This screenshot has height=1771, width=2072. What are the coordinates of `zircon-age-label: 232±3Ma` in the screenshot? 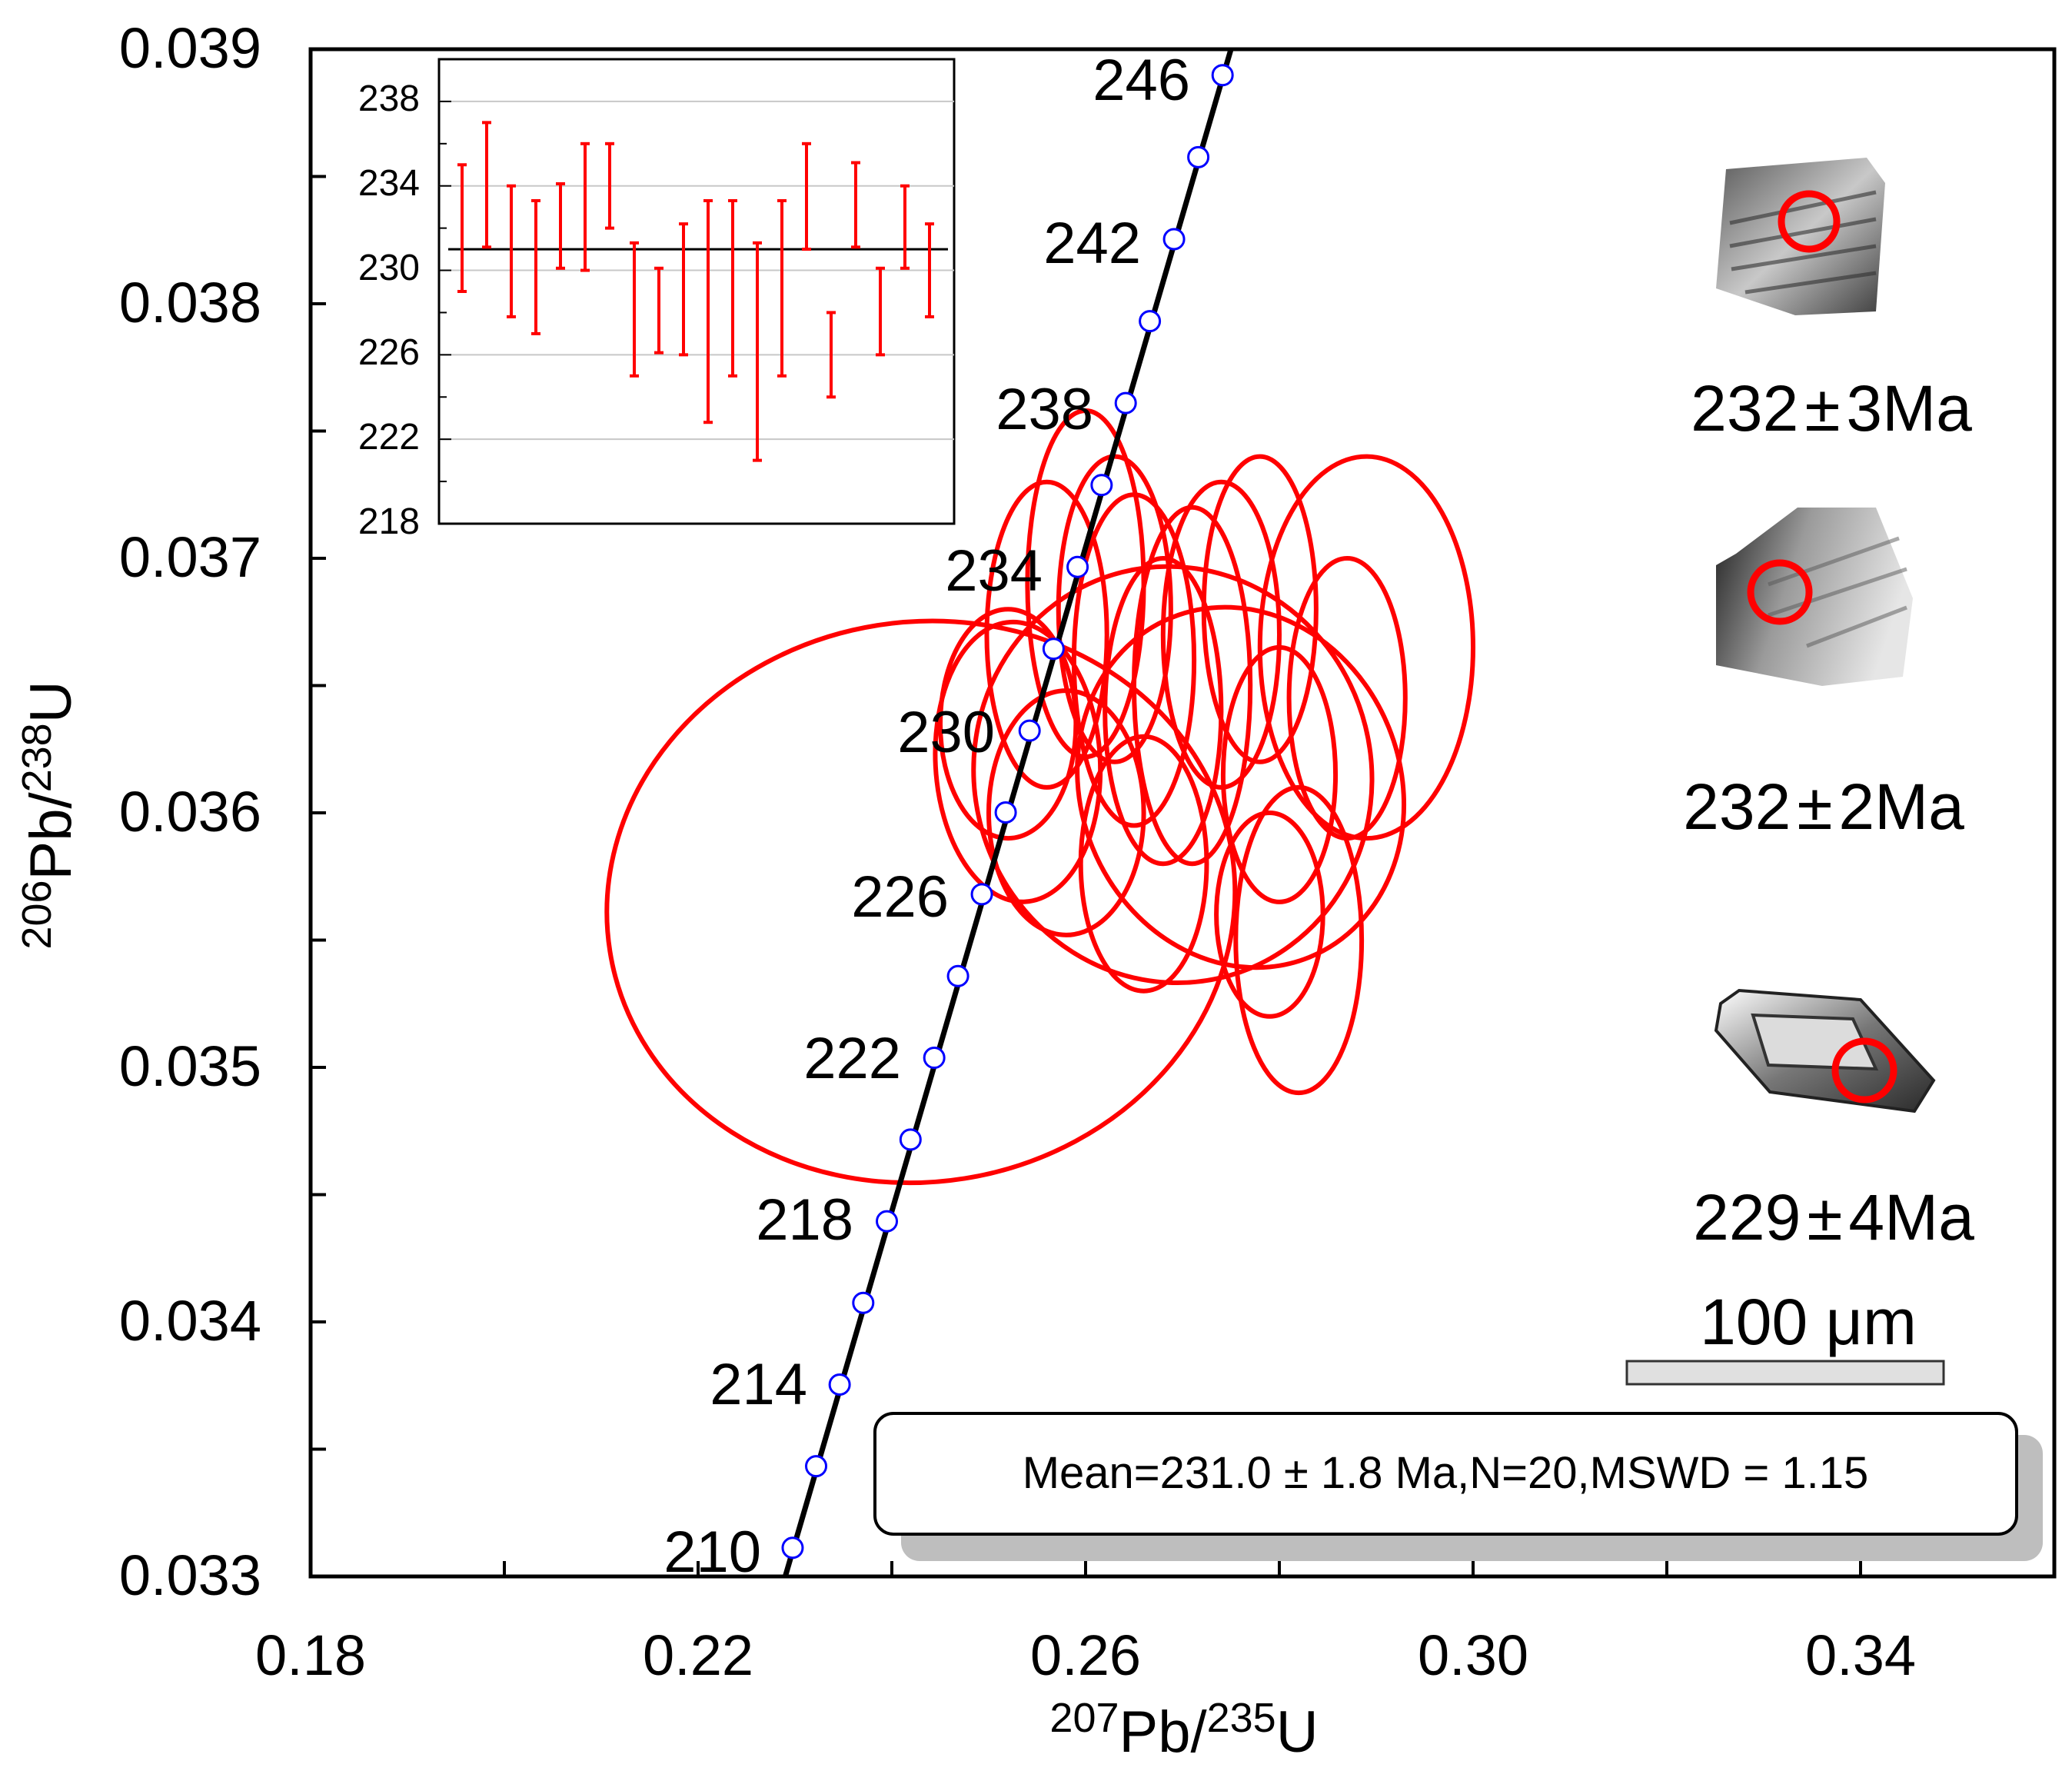 It's located at (1831, 408).